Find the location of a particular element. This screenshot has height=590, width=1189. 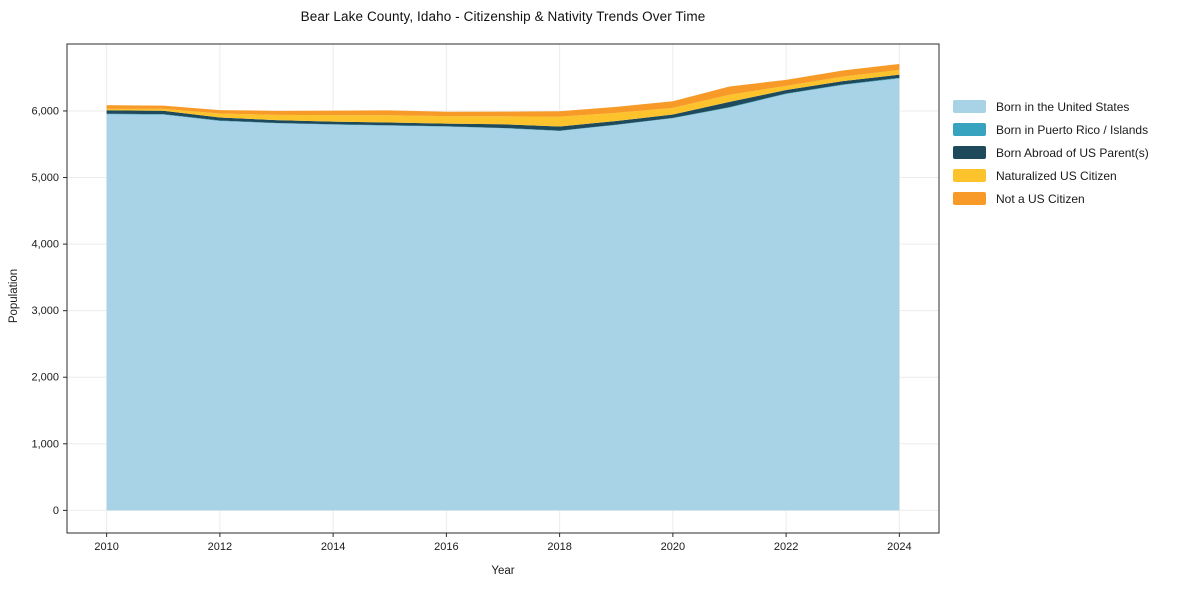

legend-item: Naturalized US Citizen is located at coordinates (1051, 175).